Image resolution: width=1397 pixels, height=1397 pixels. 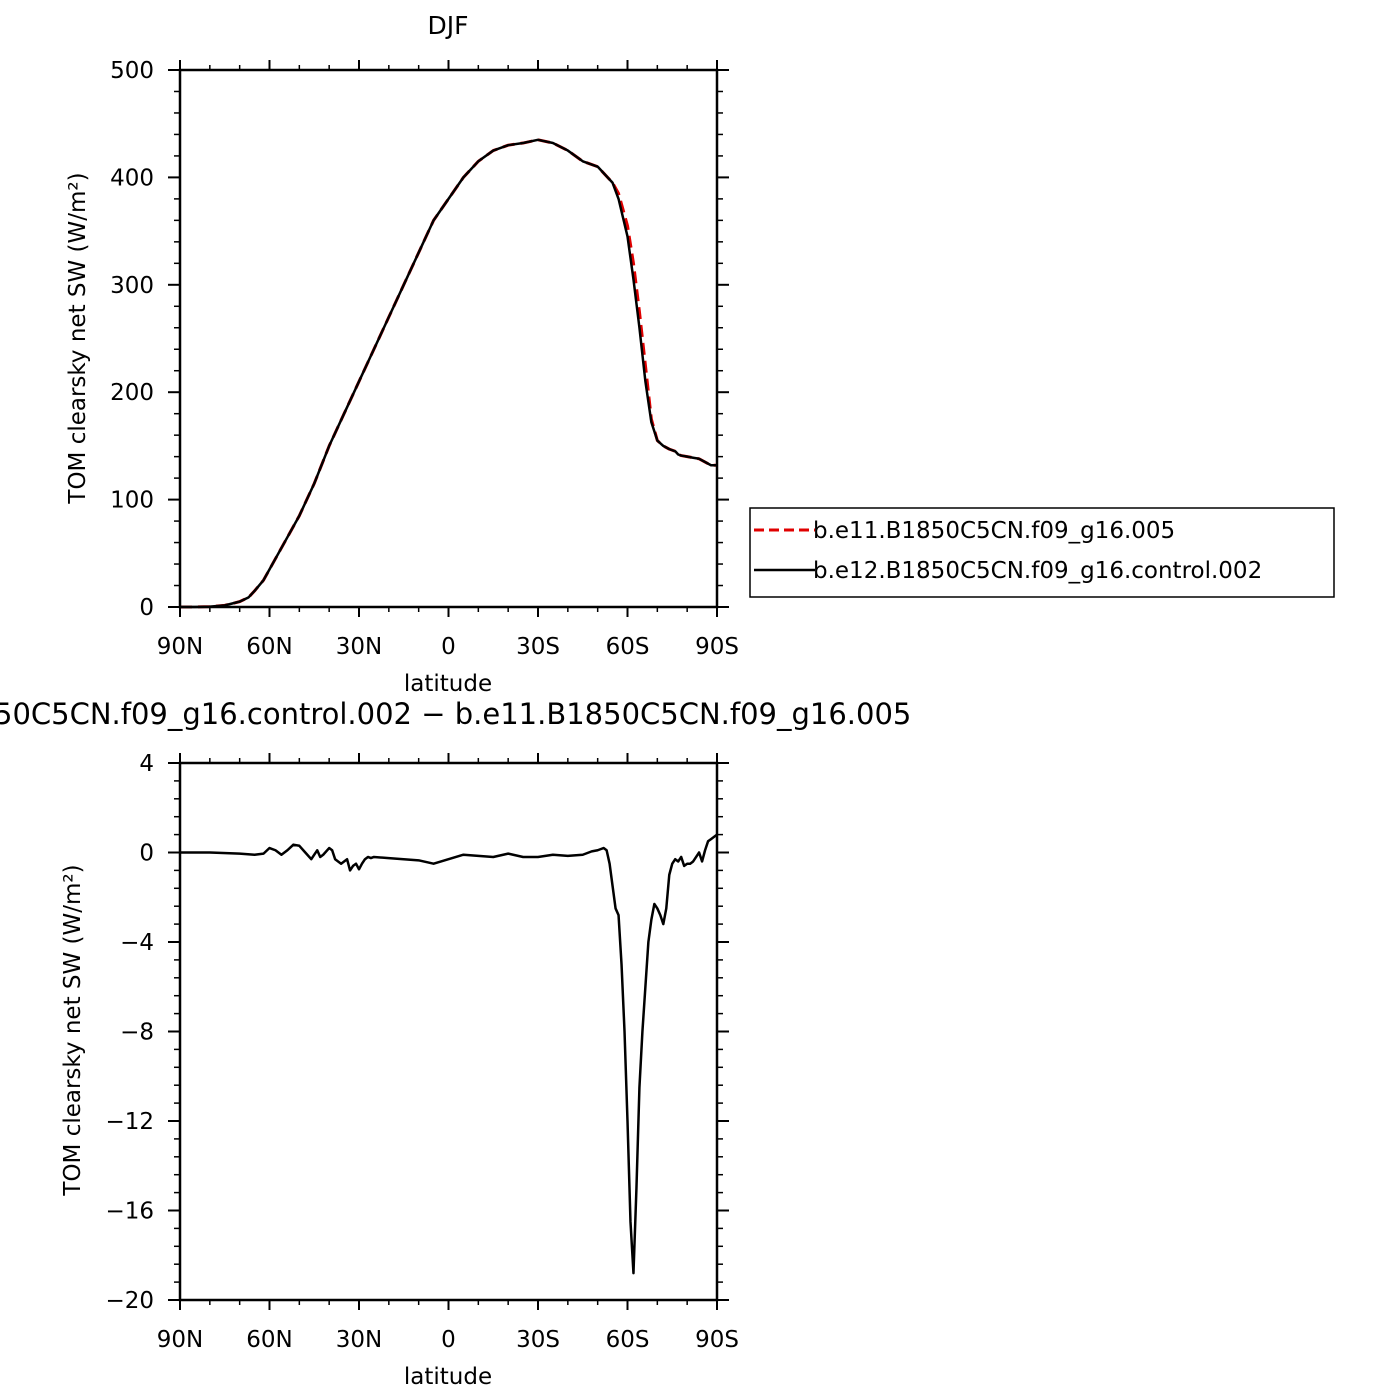 I want to click on top-chart-title: DJF, so click(x=447, y=25).